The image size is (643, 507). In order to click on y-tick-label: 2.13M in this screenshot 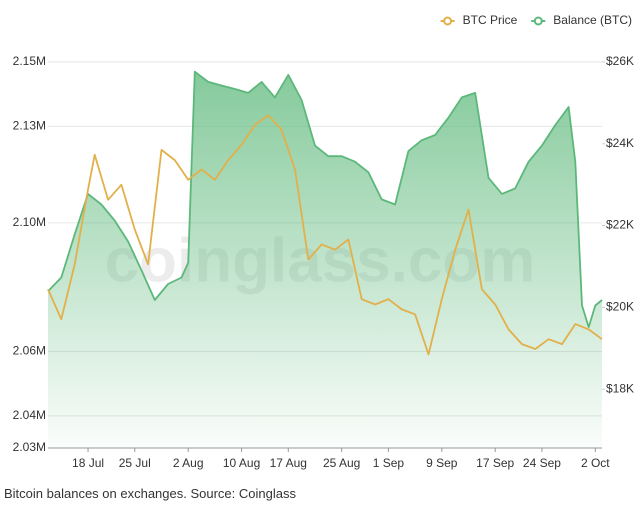, I will do `click(29, 126)`.